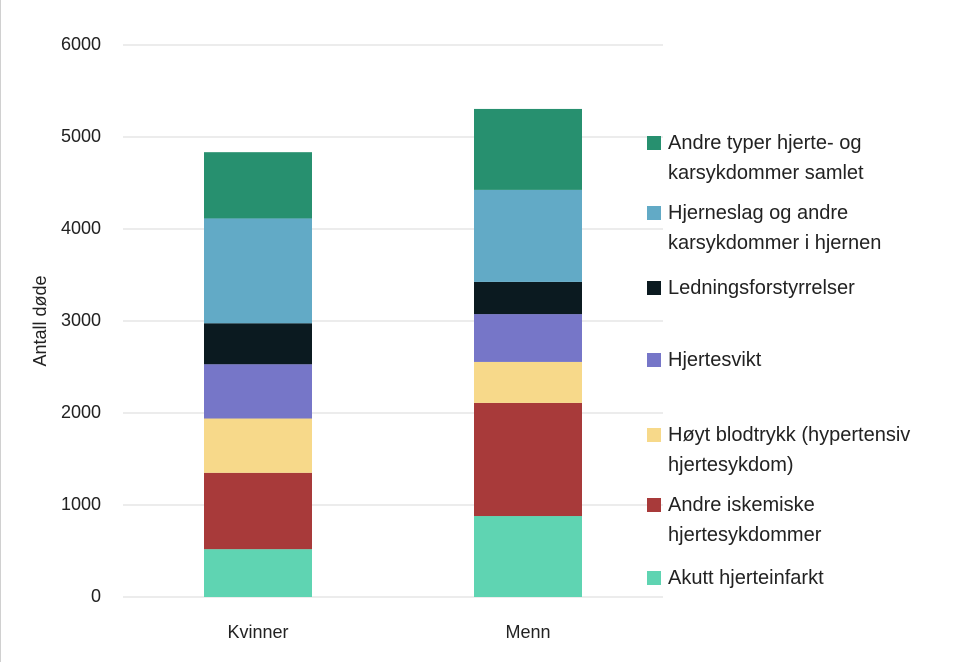 The height and width of the screenshot is (662, 970). What do you see at coordinates (81, 228) in the screenshot?
I see `y-tick-label: 4000` at bounding box center [81, 228].